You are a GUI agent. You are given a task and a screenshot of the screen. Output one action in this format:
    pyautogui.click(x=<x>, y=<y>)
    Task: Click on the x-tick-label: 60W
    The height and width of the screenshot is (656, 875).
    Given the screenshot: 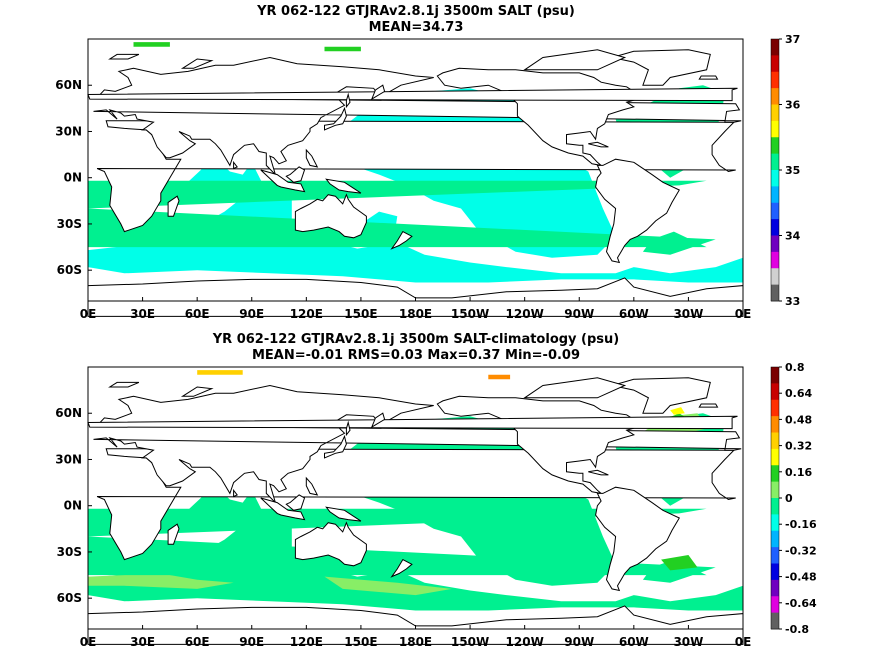 What is the action you would take?
    pyautogui.click(x=634, y=642)
    